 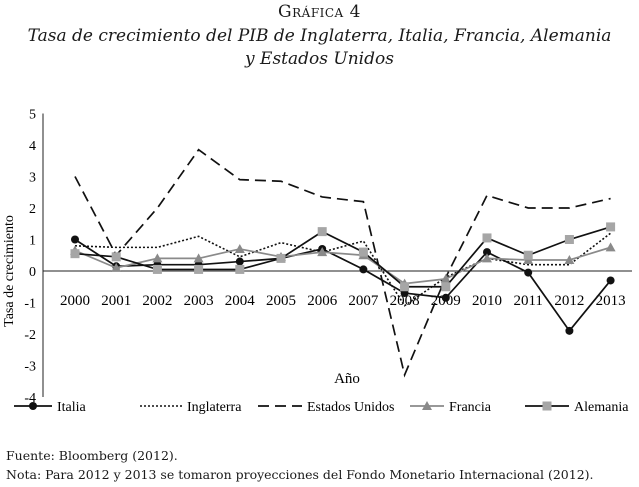 I want to click on x-tick-label: 2012, so click(x=569, y=301).